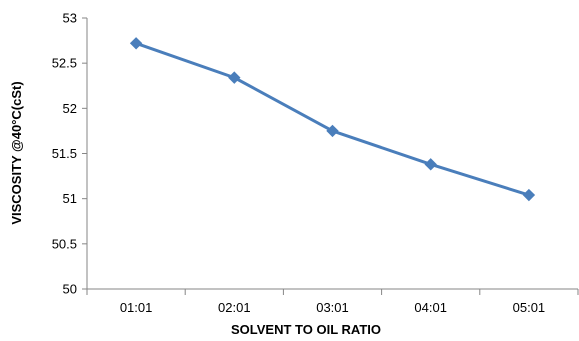  I want to click on y-tick-label: 51, so click(70, 198).